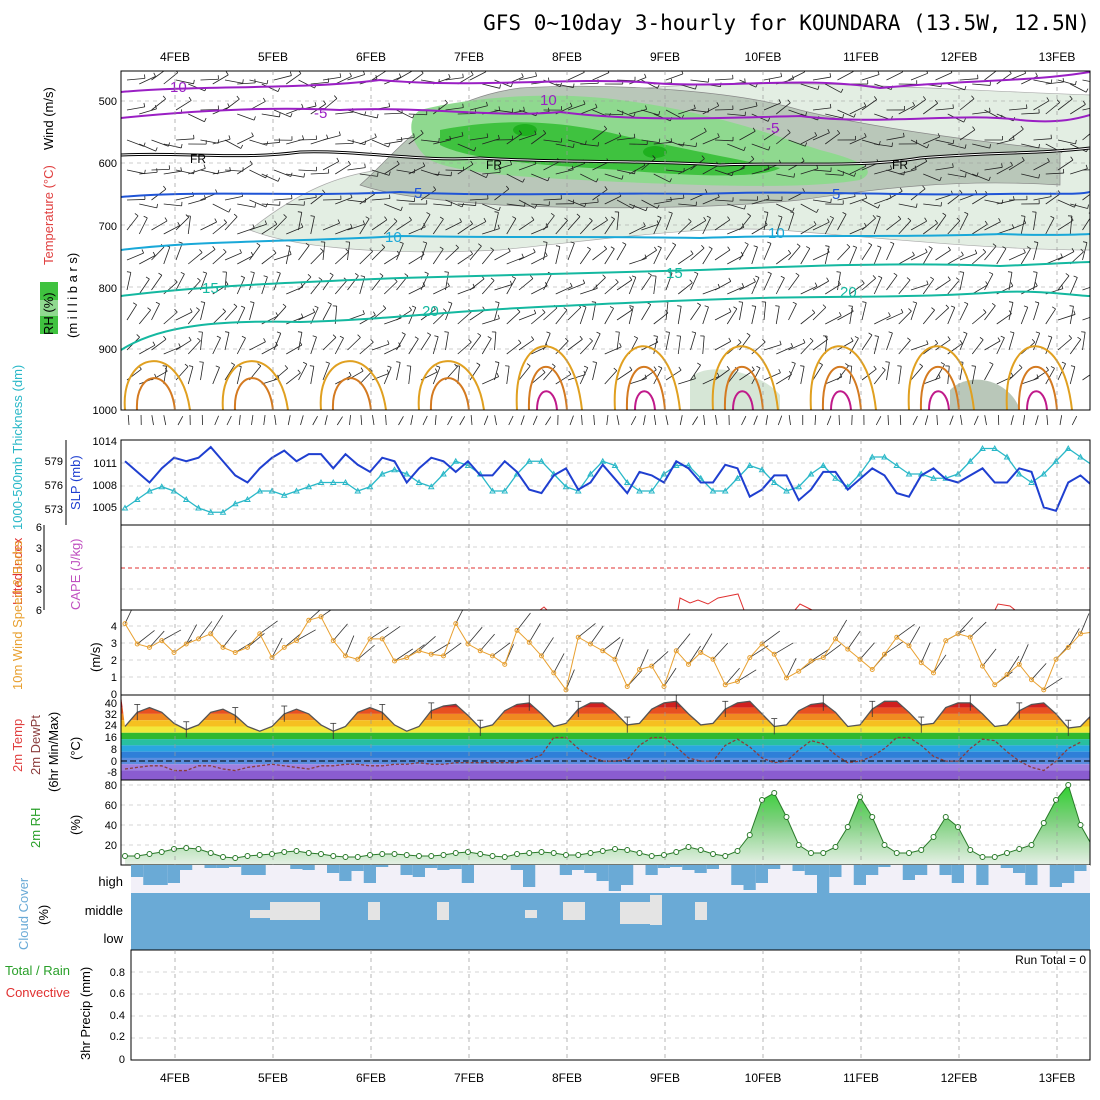  I want to click on temp2m-series-line, so click(607, 716).